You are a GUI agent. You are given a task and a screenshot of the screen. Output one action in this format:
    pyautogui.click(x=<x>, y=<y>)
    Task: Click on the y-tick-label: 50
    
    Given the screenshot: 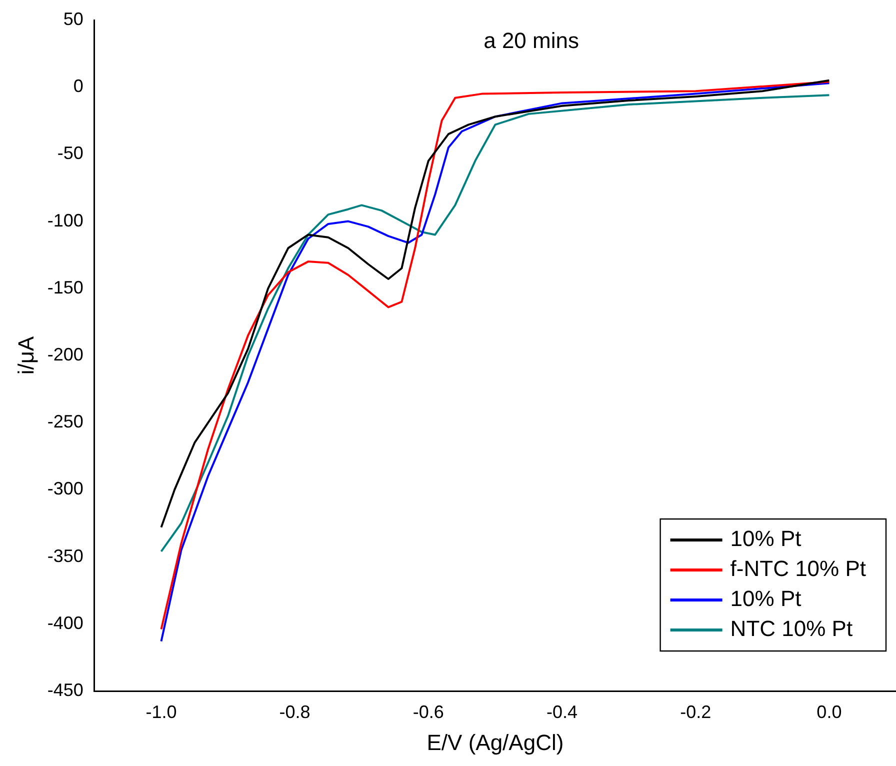 What is the action you would take?
    pyautogui.click(x=73, y=18)
    